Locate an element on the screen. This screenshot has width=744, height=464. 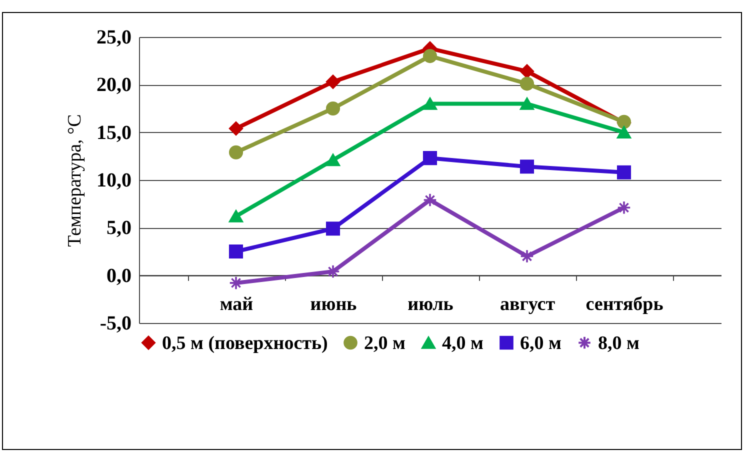
legend-label: 0,5 м (поверхность) is located at coordinates (245, 343).